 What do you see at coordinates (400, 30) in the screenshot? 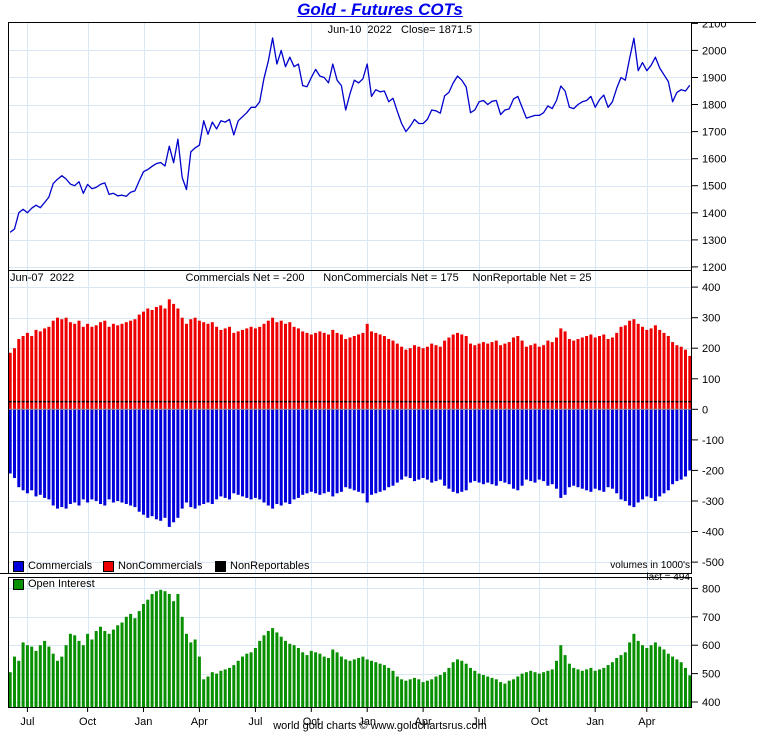
I see `price-annotation: Jun-10 2022 Close= 1871.5` at bounding box center [400, 30].